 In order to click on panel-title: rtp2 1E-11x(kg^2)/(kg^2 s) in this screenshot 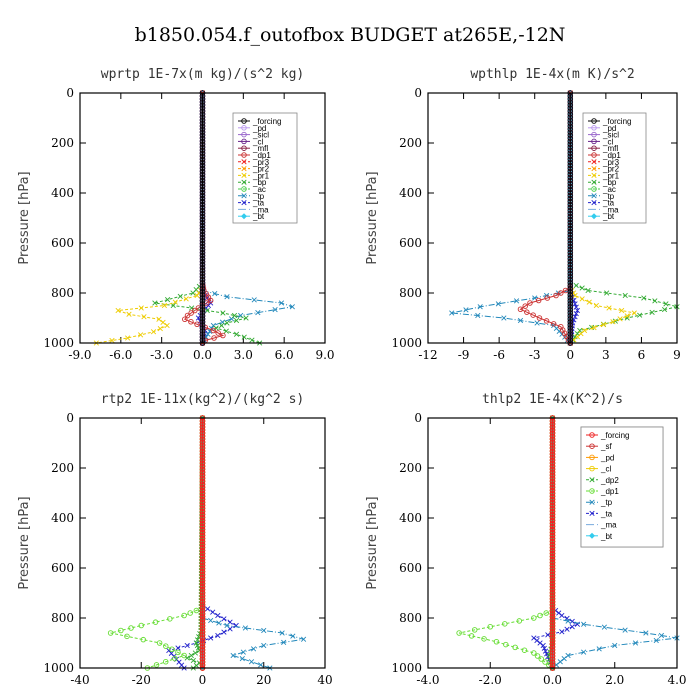, I will do `click(203, 399)`.